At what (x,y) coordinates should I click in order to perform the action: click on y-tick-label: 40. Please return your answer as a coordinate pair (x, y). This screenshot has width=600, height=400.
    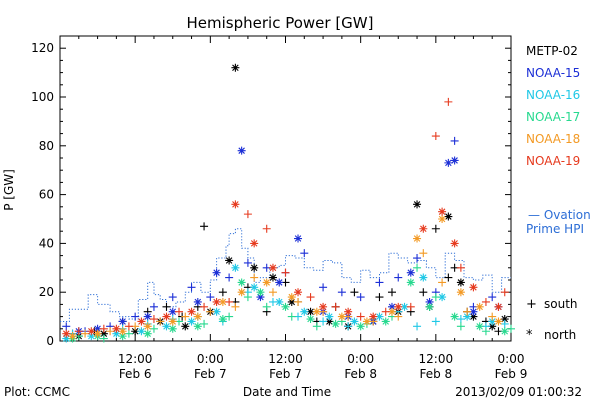
    Looking at the image, I should click on (46, 243).